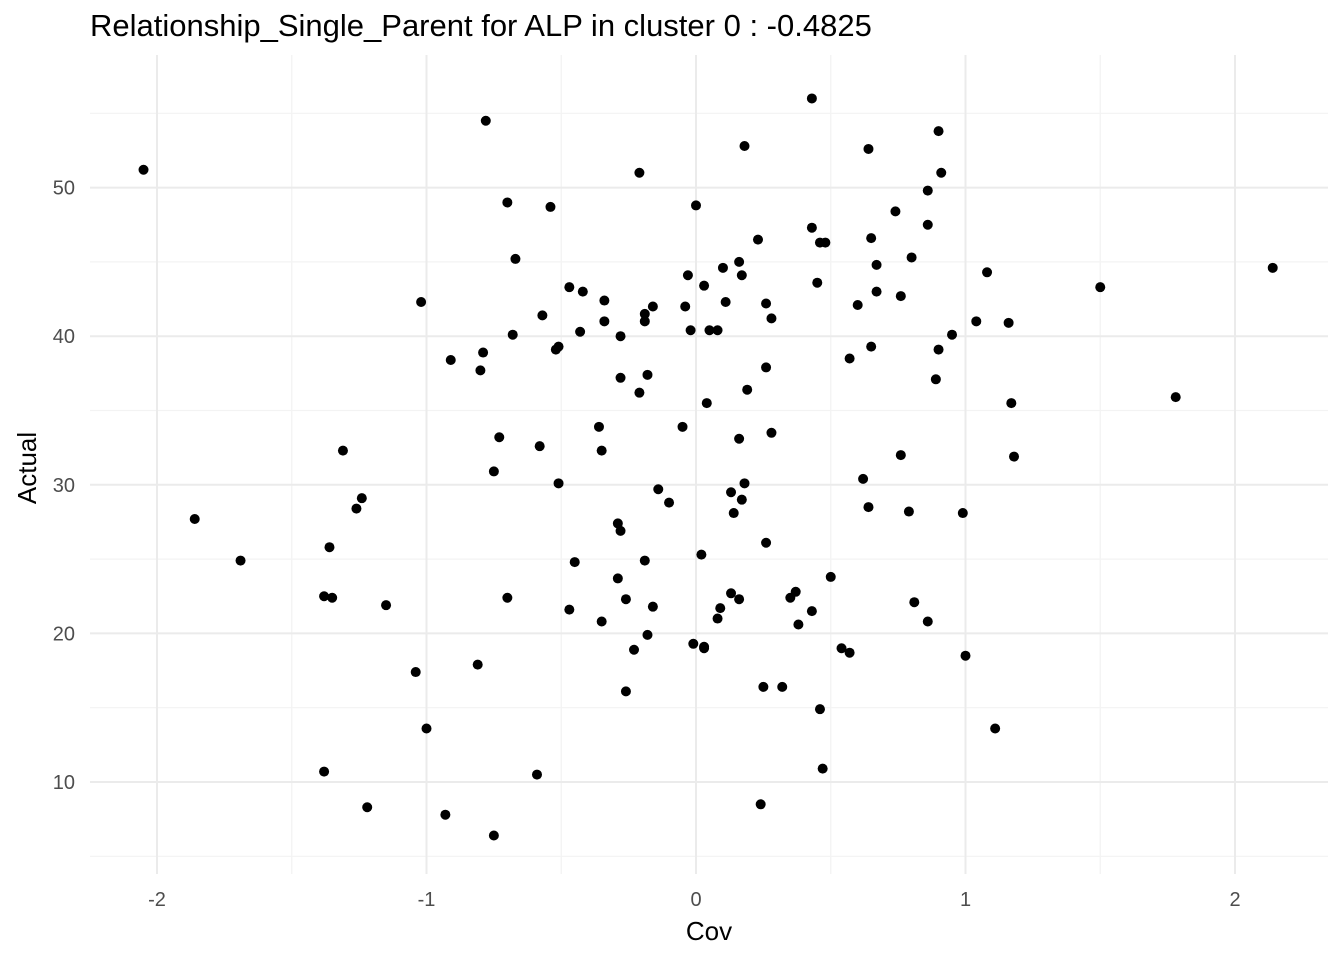 This screenshot has width=1344, height=960. What do you see at coordinates (157, 900) in the screenshot?
I see `x-tick-label: -2` at bounding box center [157, 900].